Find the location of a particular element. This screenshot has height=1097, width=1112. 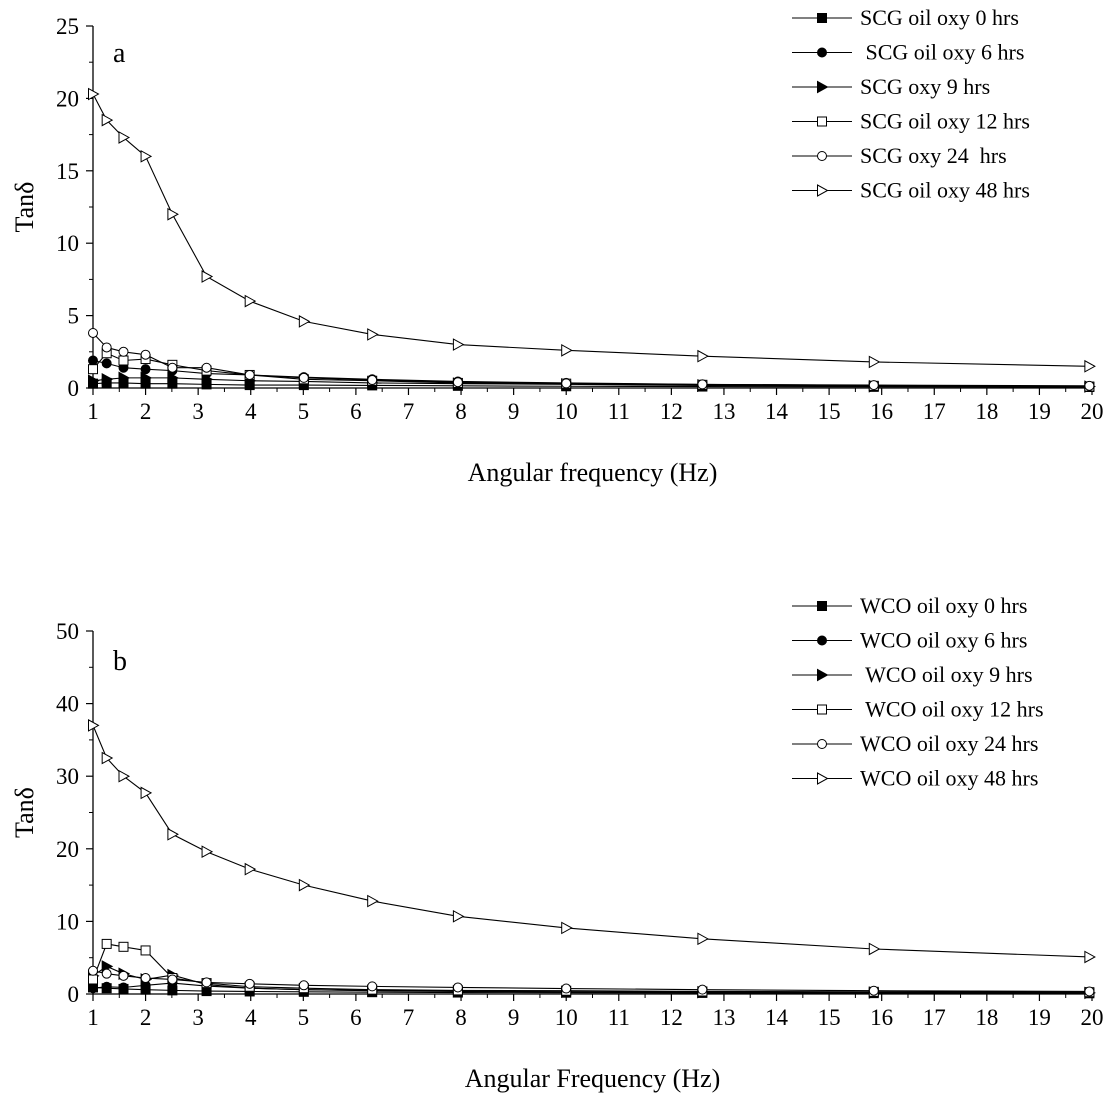

x-axis-title: Angular Frequency (Hz) is located at coordinates (593, 1078).